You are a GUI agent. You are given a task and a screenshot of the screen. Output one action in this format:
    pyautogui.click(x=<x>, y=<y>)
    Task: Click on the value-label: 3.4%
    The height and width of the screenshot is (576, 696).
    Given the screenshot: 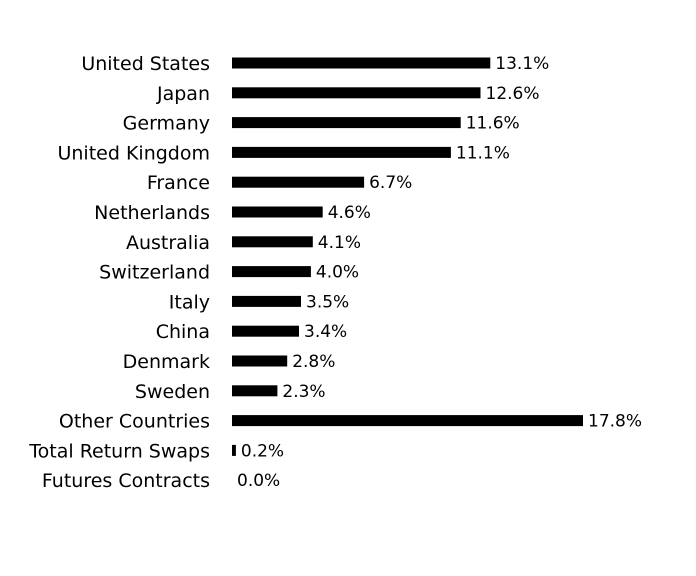 What is the action you would take?
    pyautogui.click(x=325, y=332)
    